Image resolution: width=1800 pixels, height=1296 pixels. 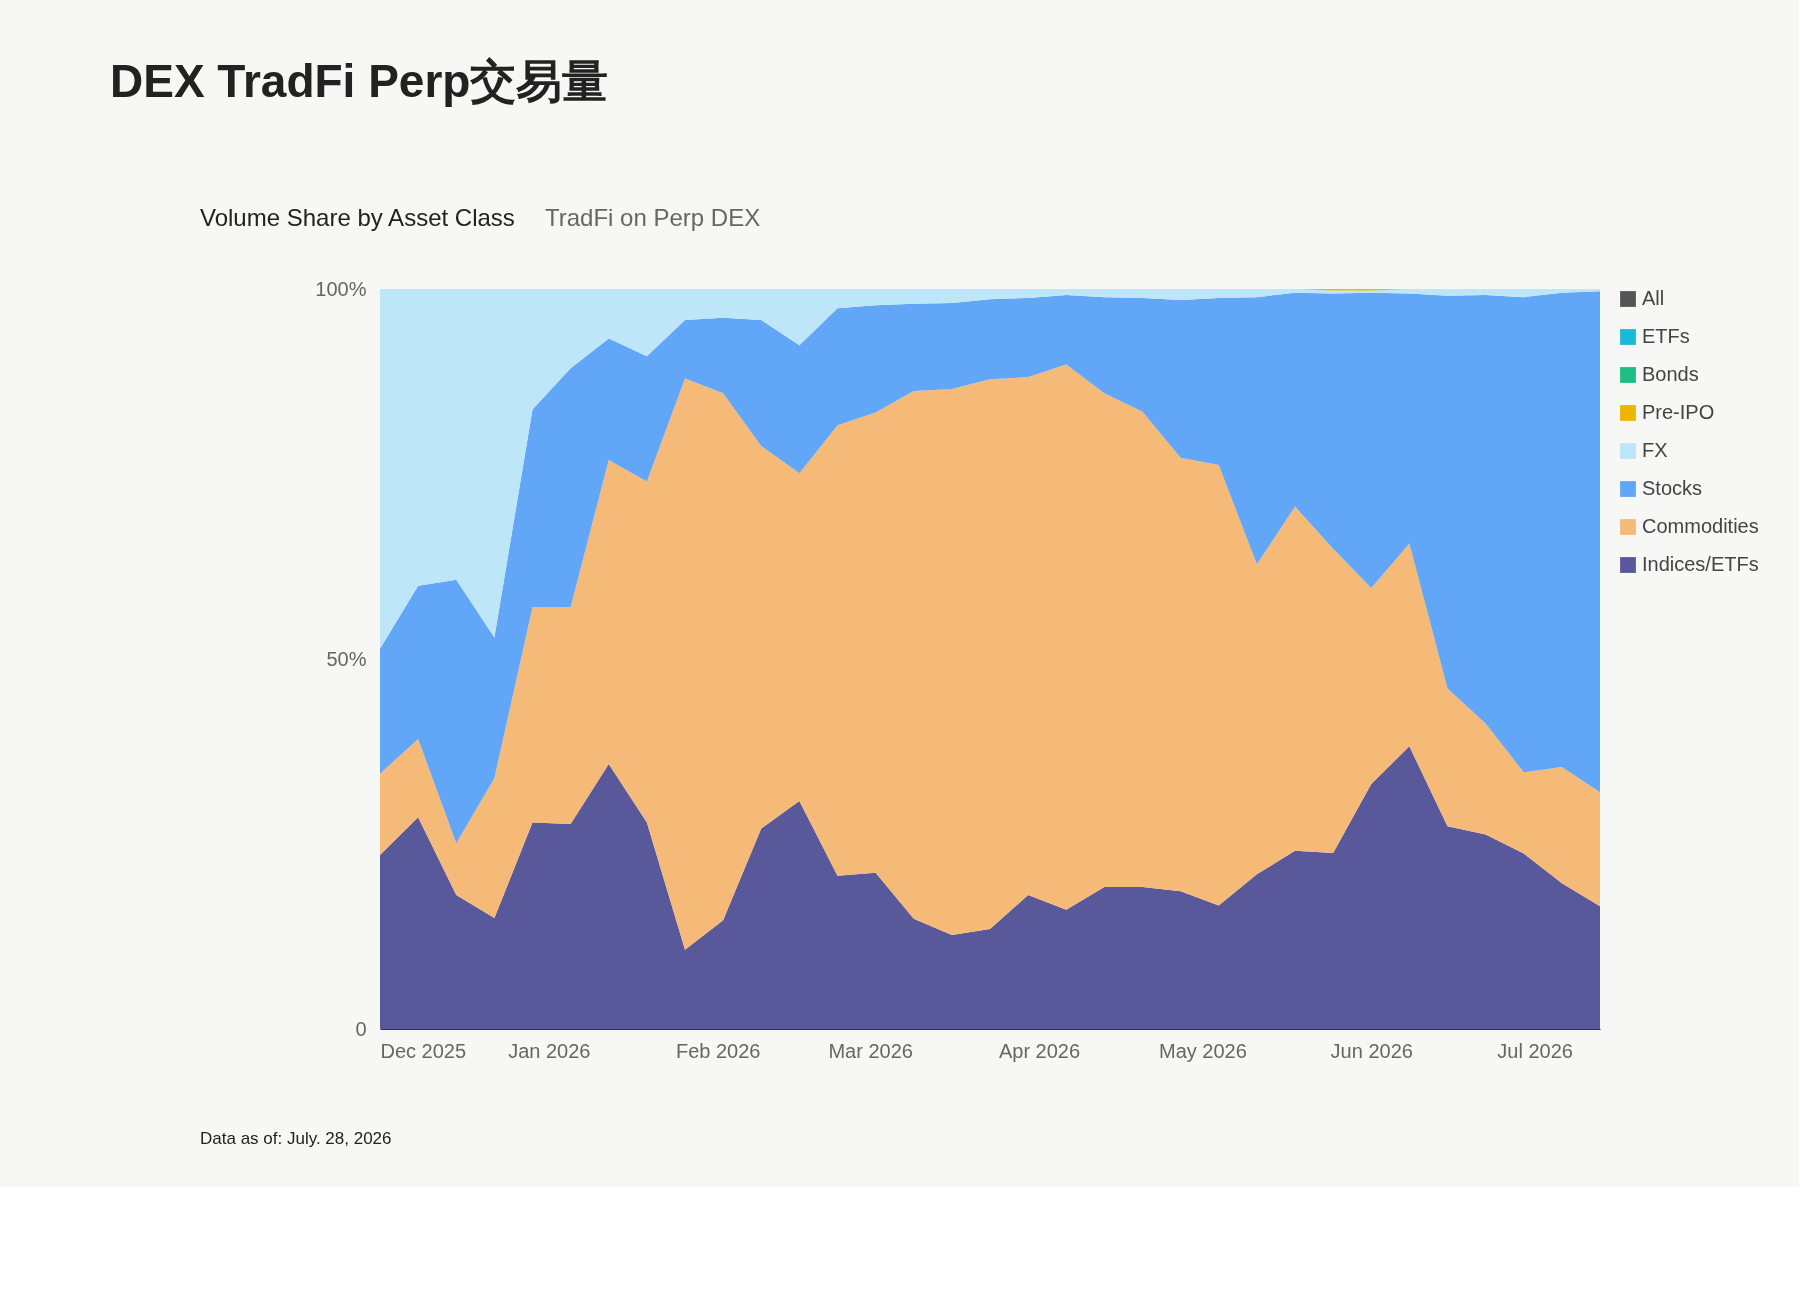 I want to click on x-tick-label: Apr 2026, so click(x=1039, y=1050).